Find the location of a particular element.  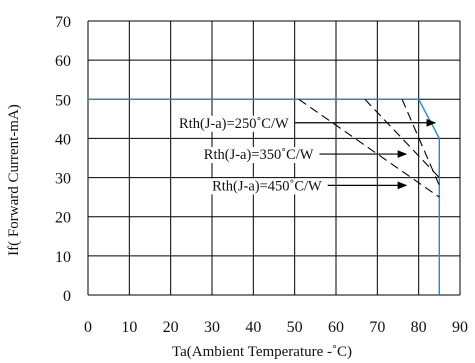

x-tick-label: 70 is located at coordinates (377, 327).